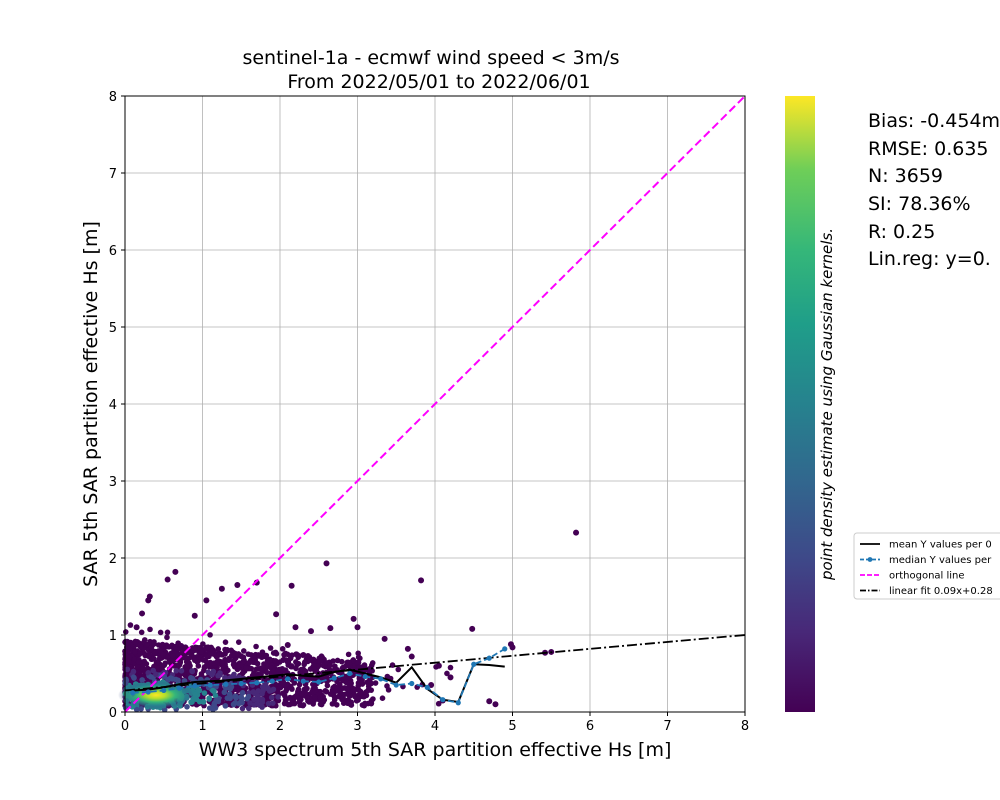  I want to click on y-tick-label: 6, so click(113, 251).